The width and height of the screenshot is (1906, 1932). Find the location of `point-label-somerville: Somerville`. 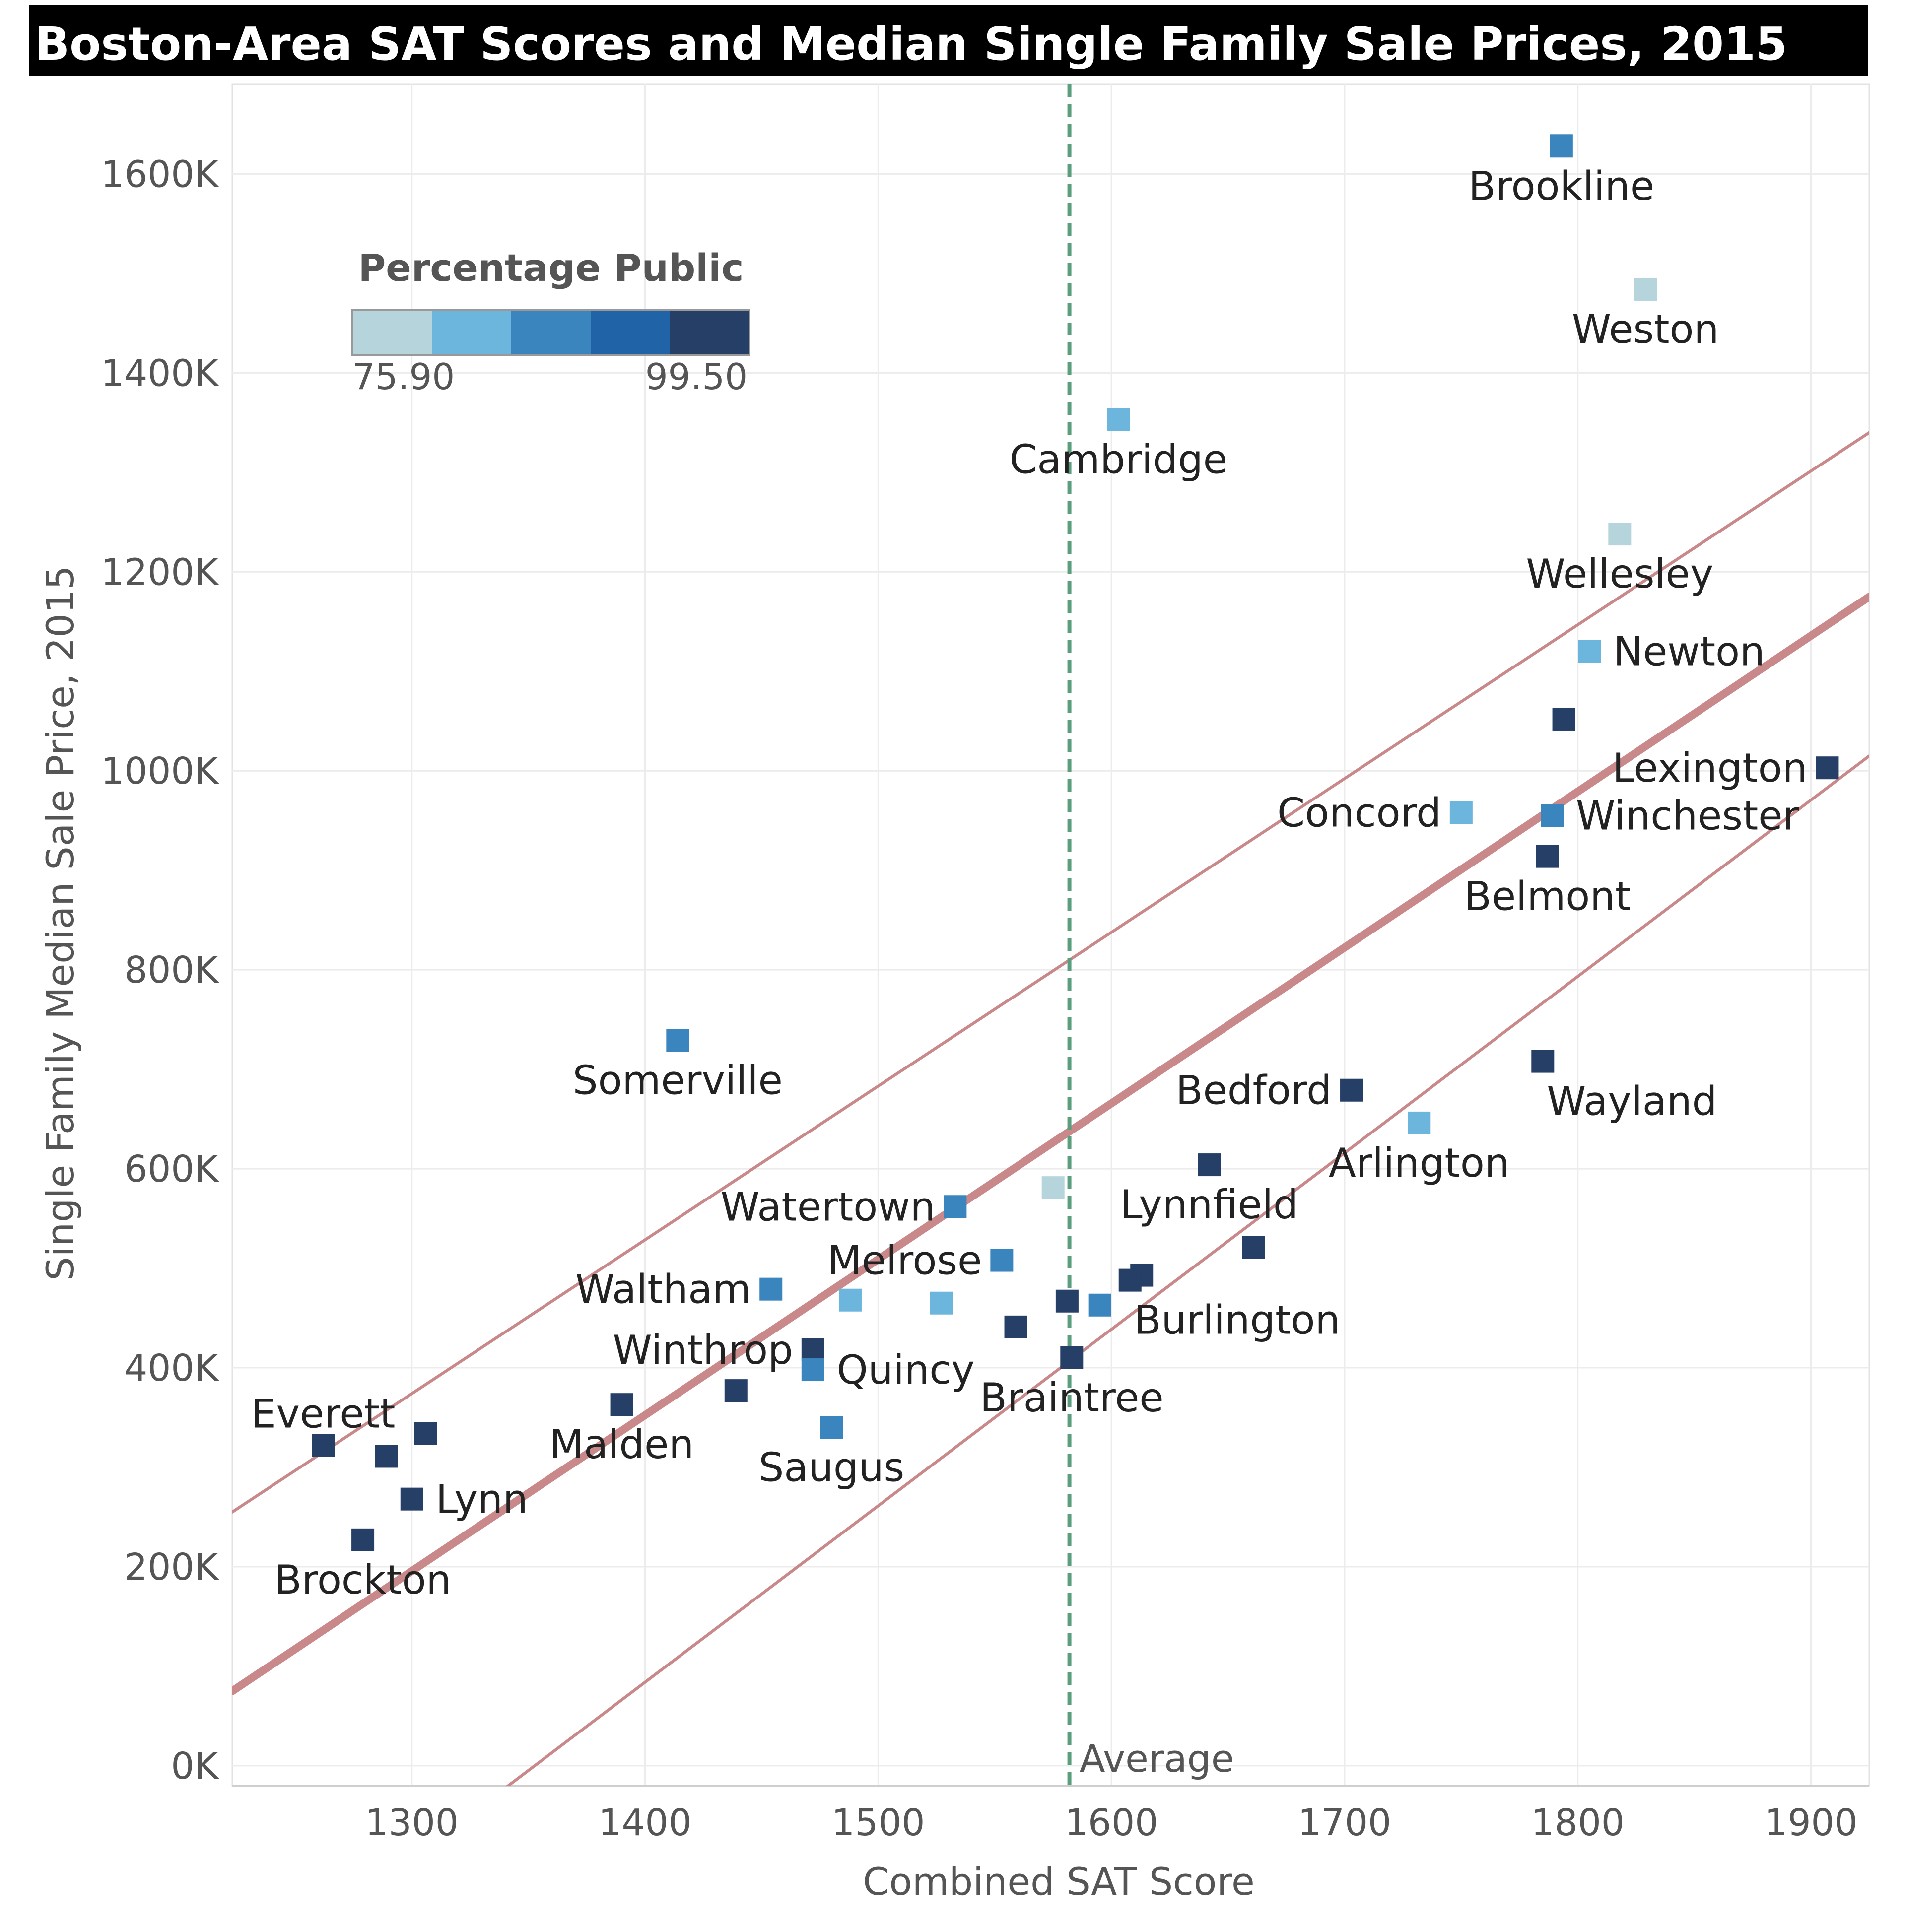

point-label-somerville: Somerville is located at coordinates (678, 1080).